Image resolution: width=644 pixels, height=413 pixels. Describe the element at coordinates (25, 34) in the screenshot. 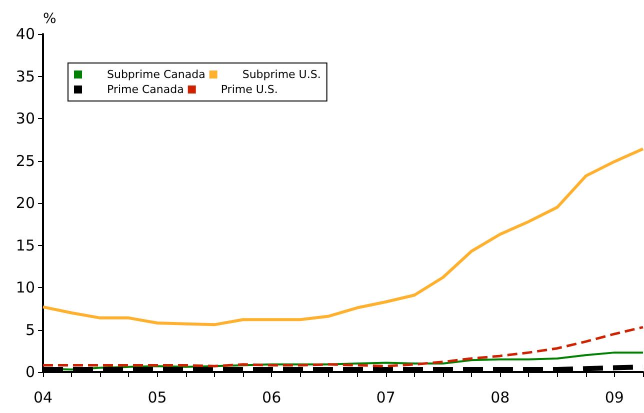

I see `y-tick-label: 40` at that location.